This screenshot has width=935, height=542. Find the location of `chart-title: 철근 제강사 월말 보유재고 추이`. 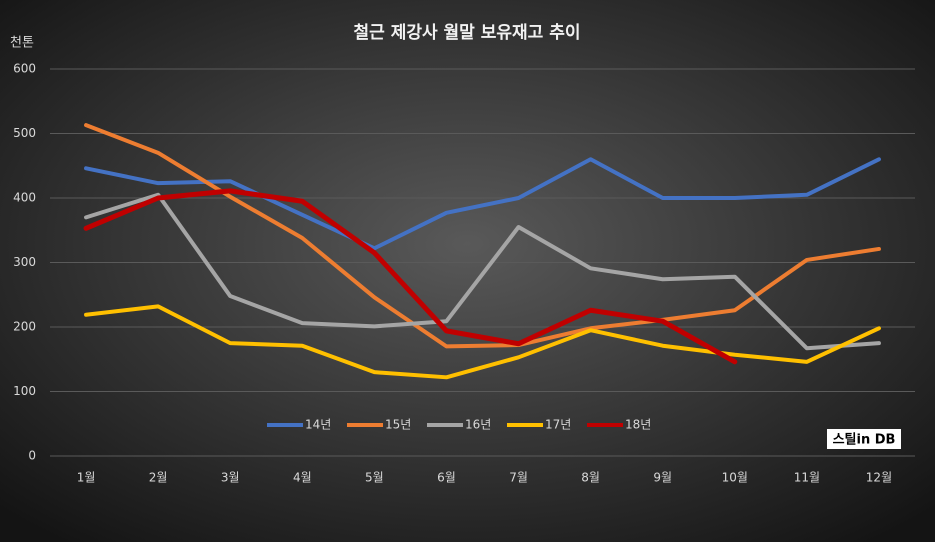

chart-title: 철근 제강사 월말 보유재고 추이 is located at coordinates (467, 32).